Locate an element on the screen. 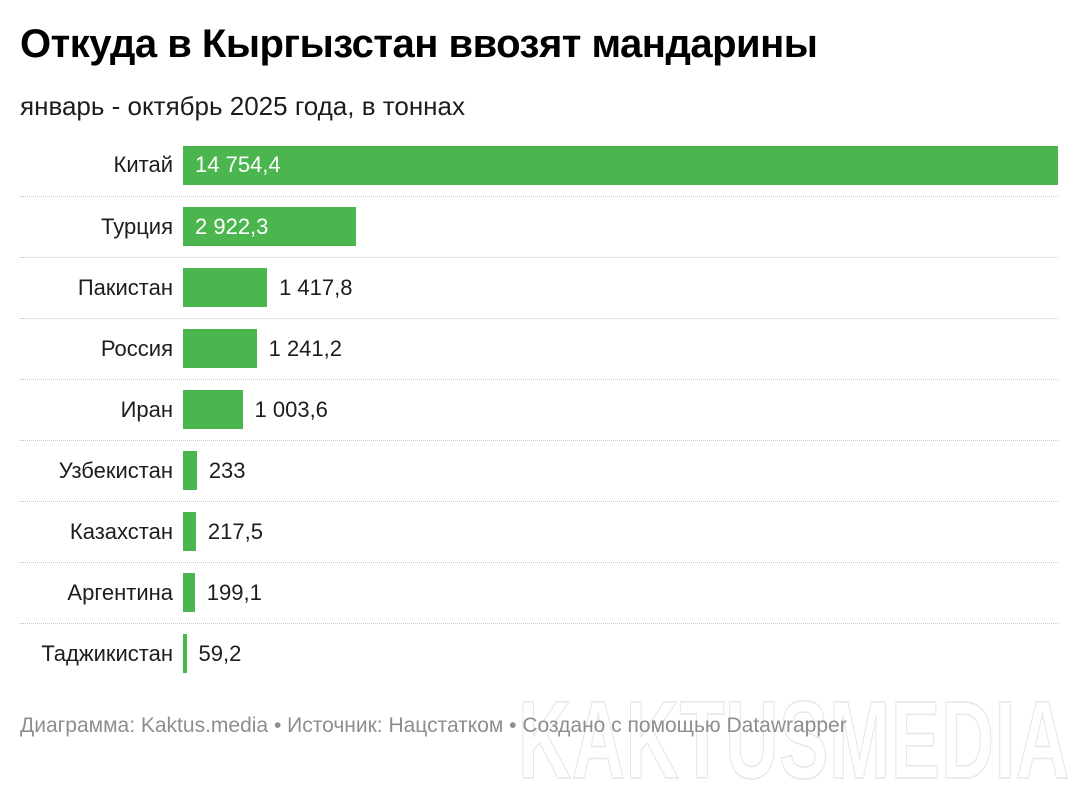 The image size is (1080, 802). value-label-inside: 14 754,4 is located at coordinates (238, 165).